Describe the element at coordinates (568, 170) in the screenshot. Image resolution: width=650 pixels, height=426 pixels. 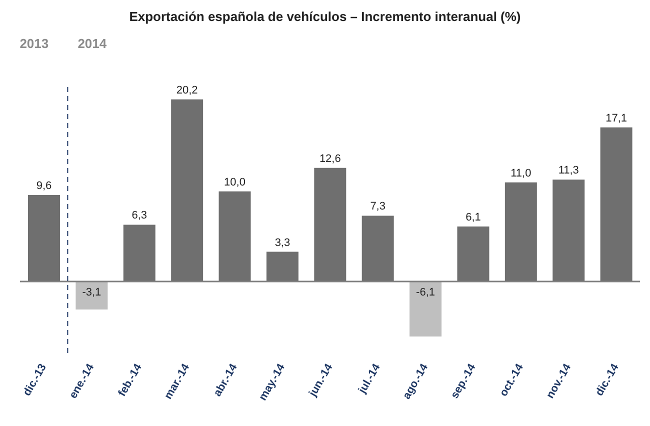
I see `data-label: 11,3` at that location.